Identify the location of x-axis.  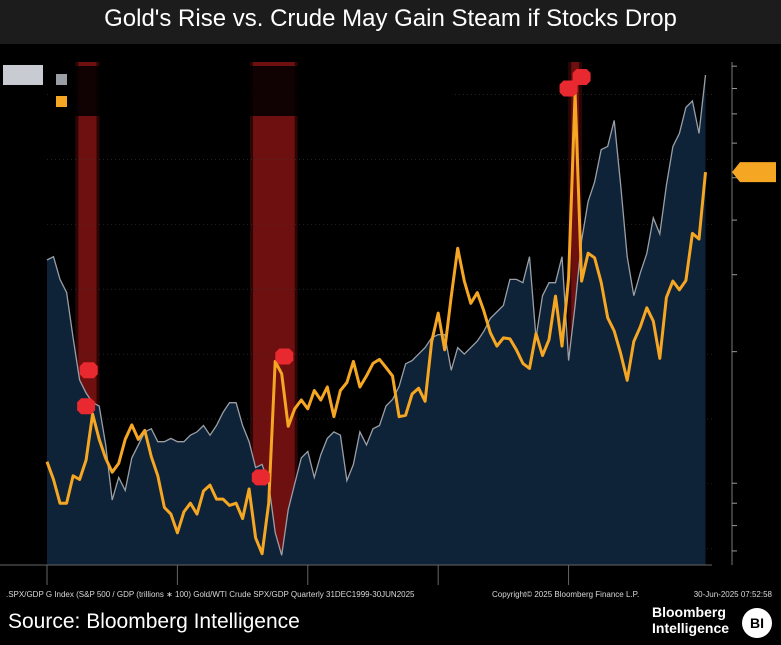
(356, 574).